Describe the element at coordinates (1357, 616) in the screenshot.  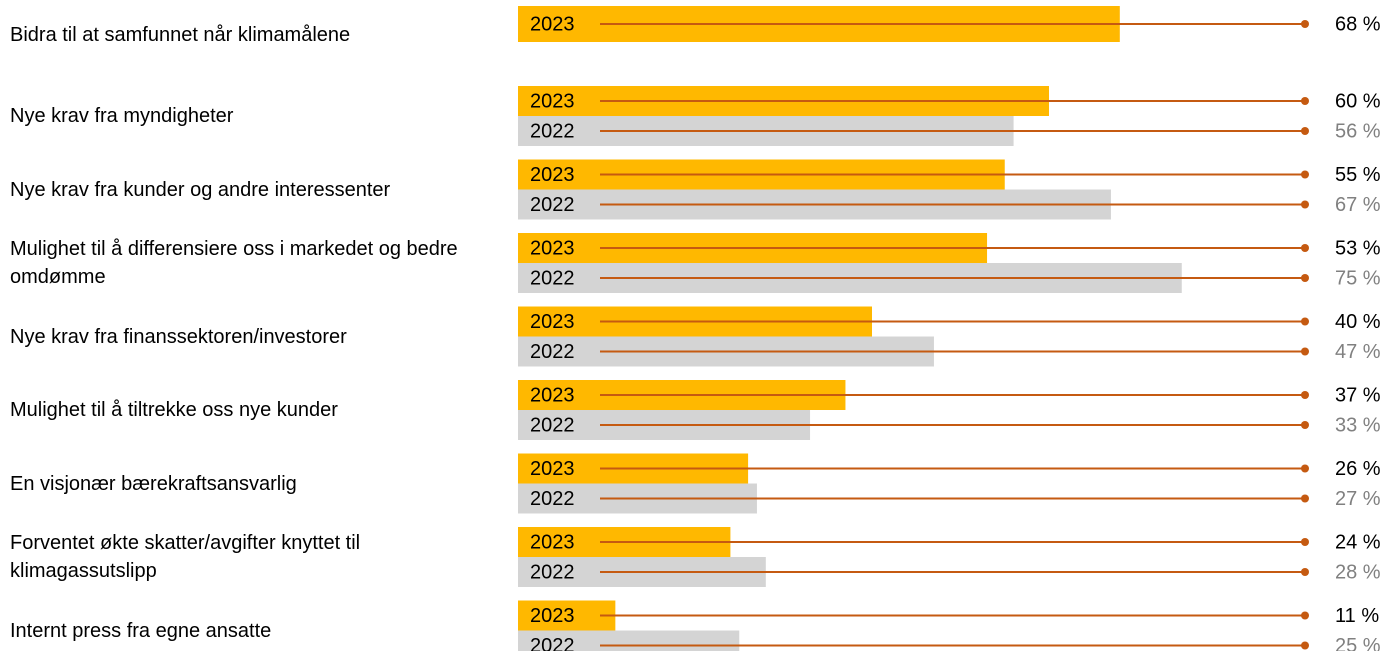
I see `value-label: 11 %` at that location.